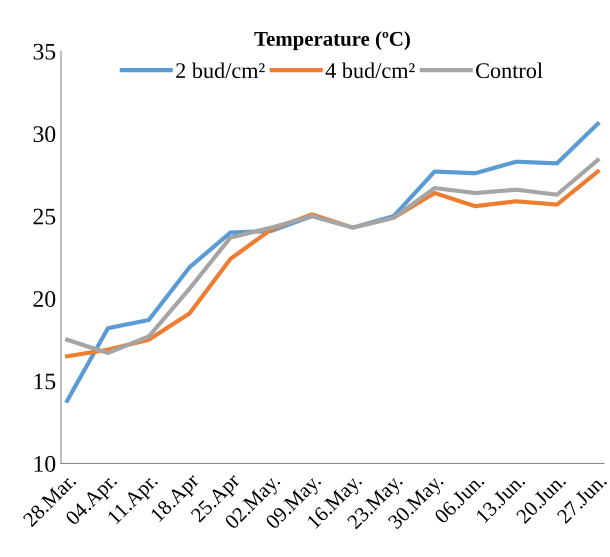  What do you see at coordinates (45, 464) in the screenshot?
I see `y-tick-label: 10` at bounding box center [45, 464].